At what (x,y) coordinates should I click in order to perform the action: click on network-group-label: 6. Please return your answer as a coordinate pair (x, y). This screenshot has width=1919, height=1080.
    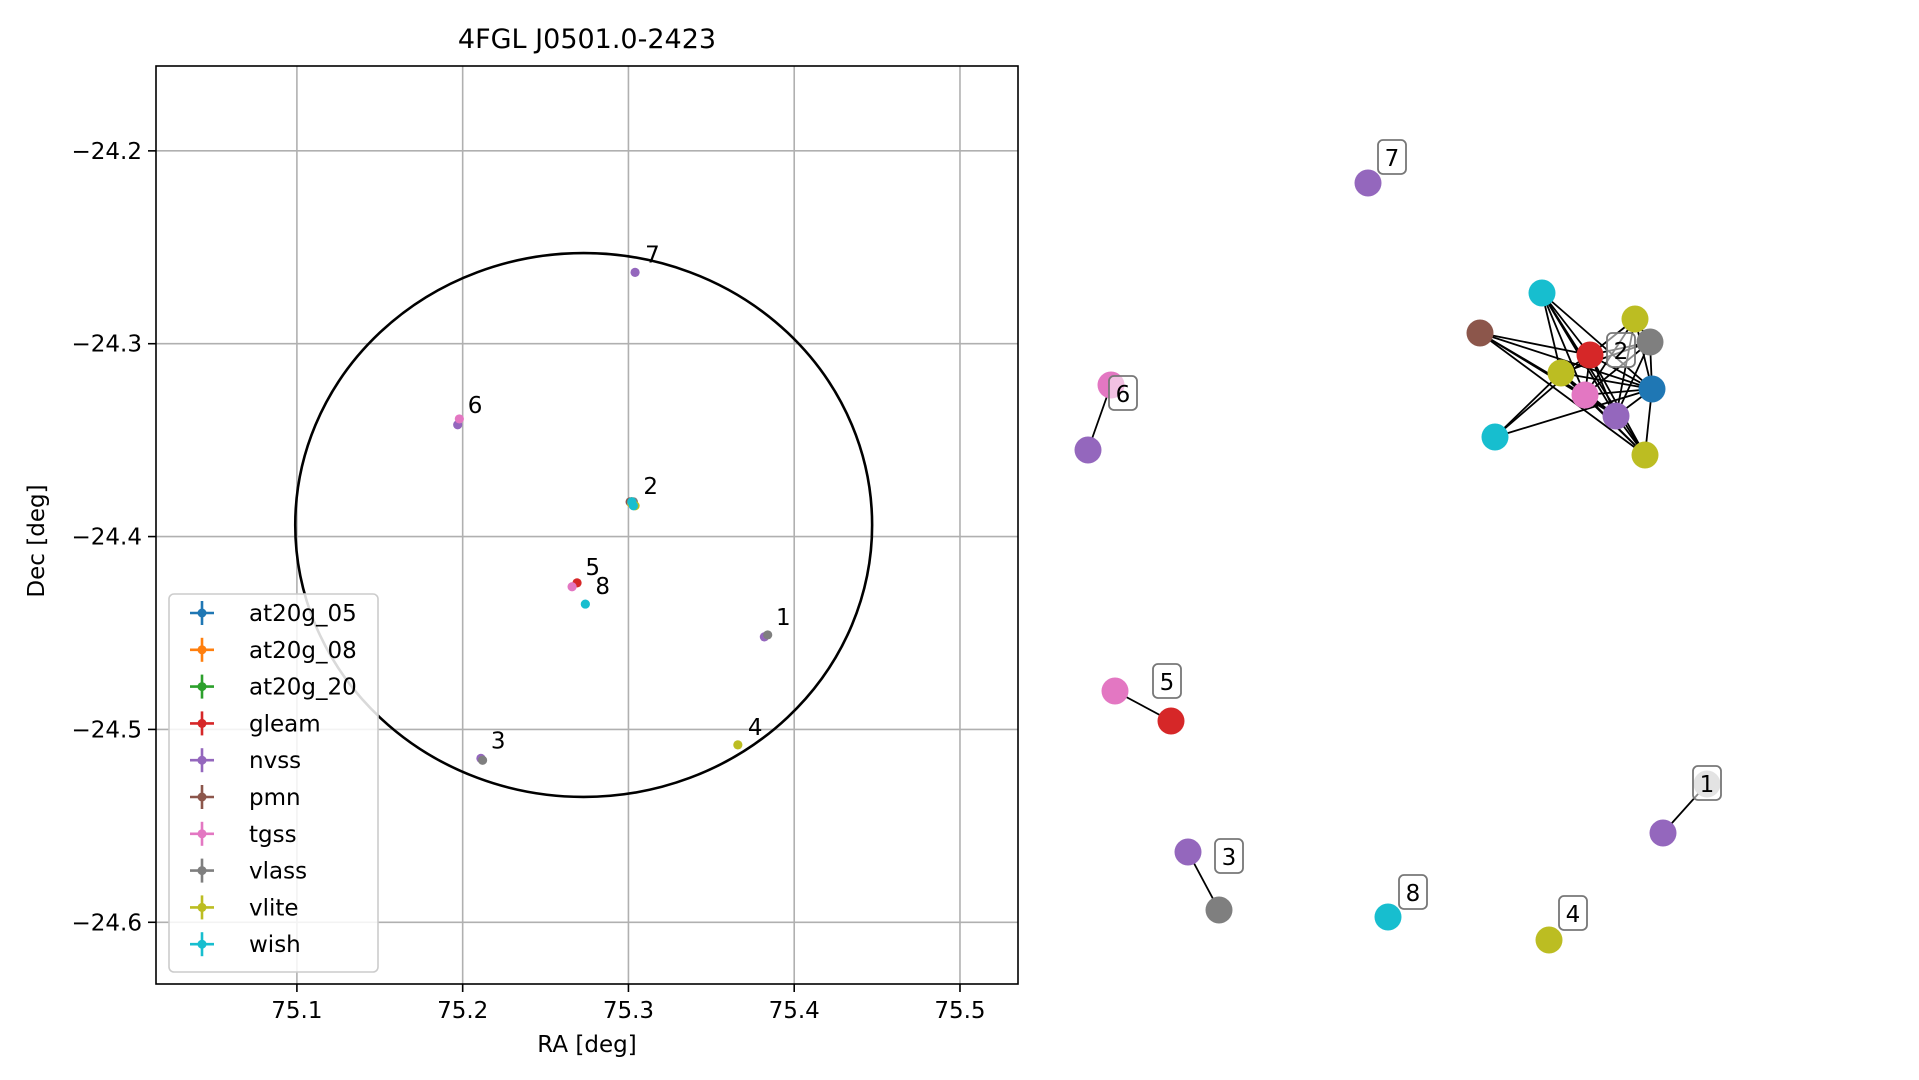
    Looking at the image, I should click on (1123, 393).